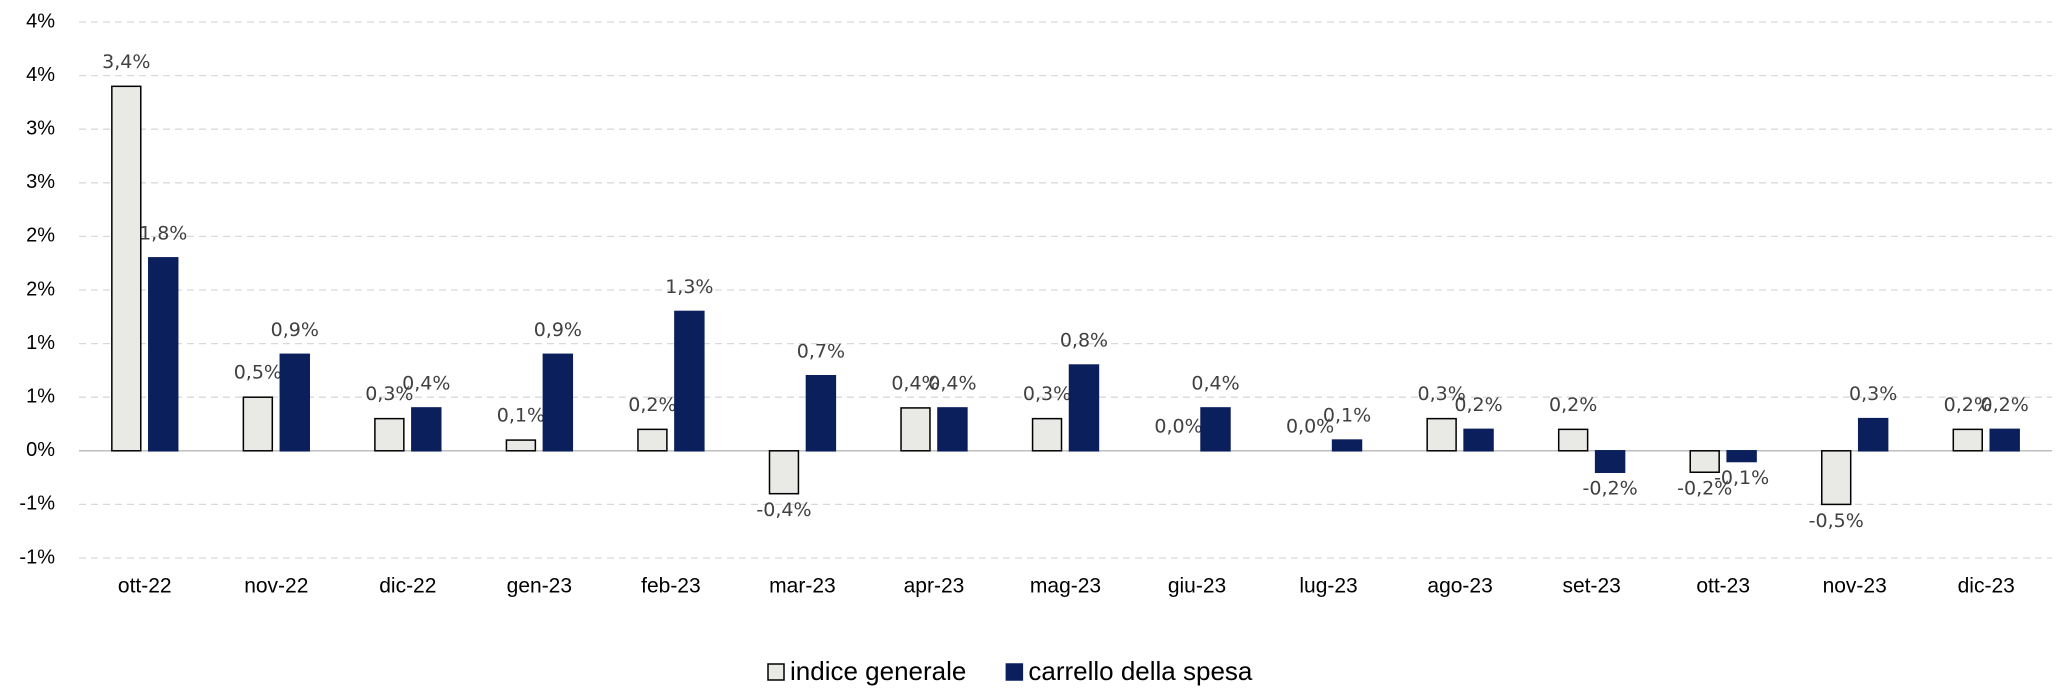 This screenshot has width=2060, height=692. Describe the element at coordinates (802, 586) in the screenshot. I see `x-tick-label: mar-23` at that location.